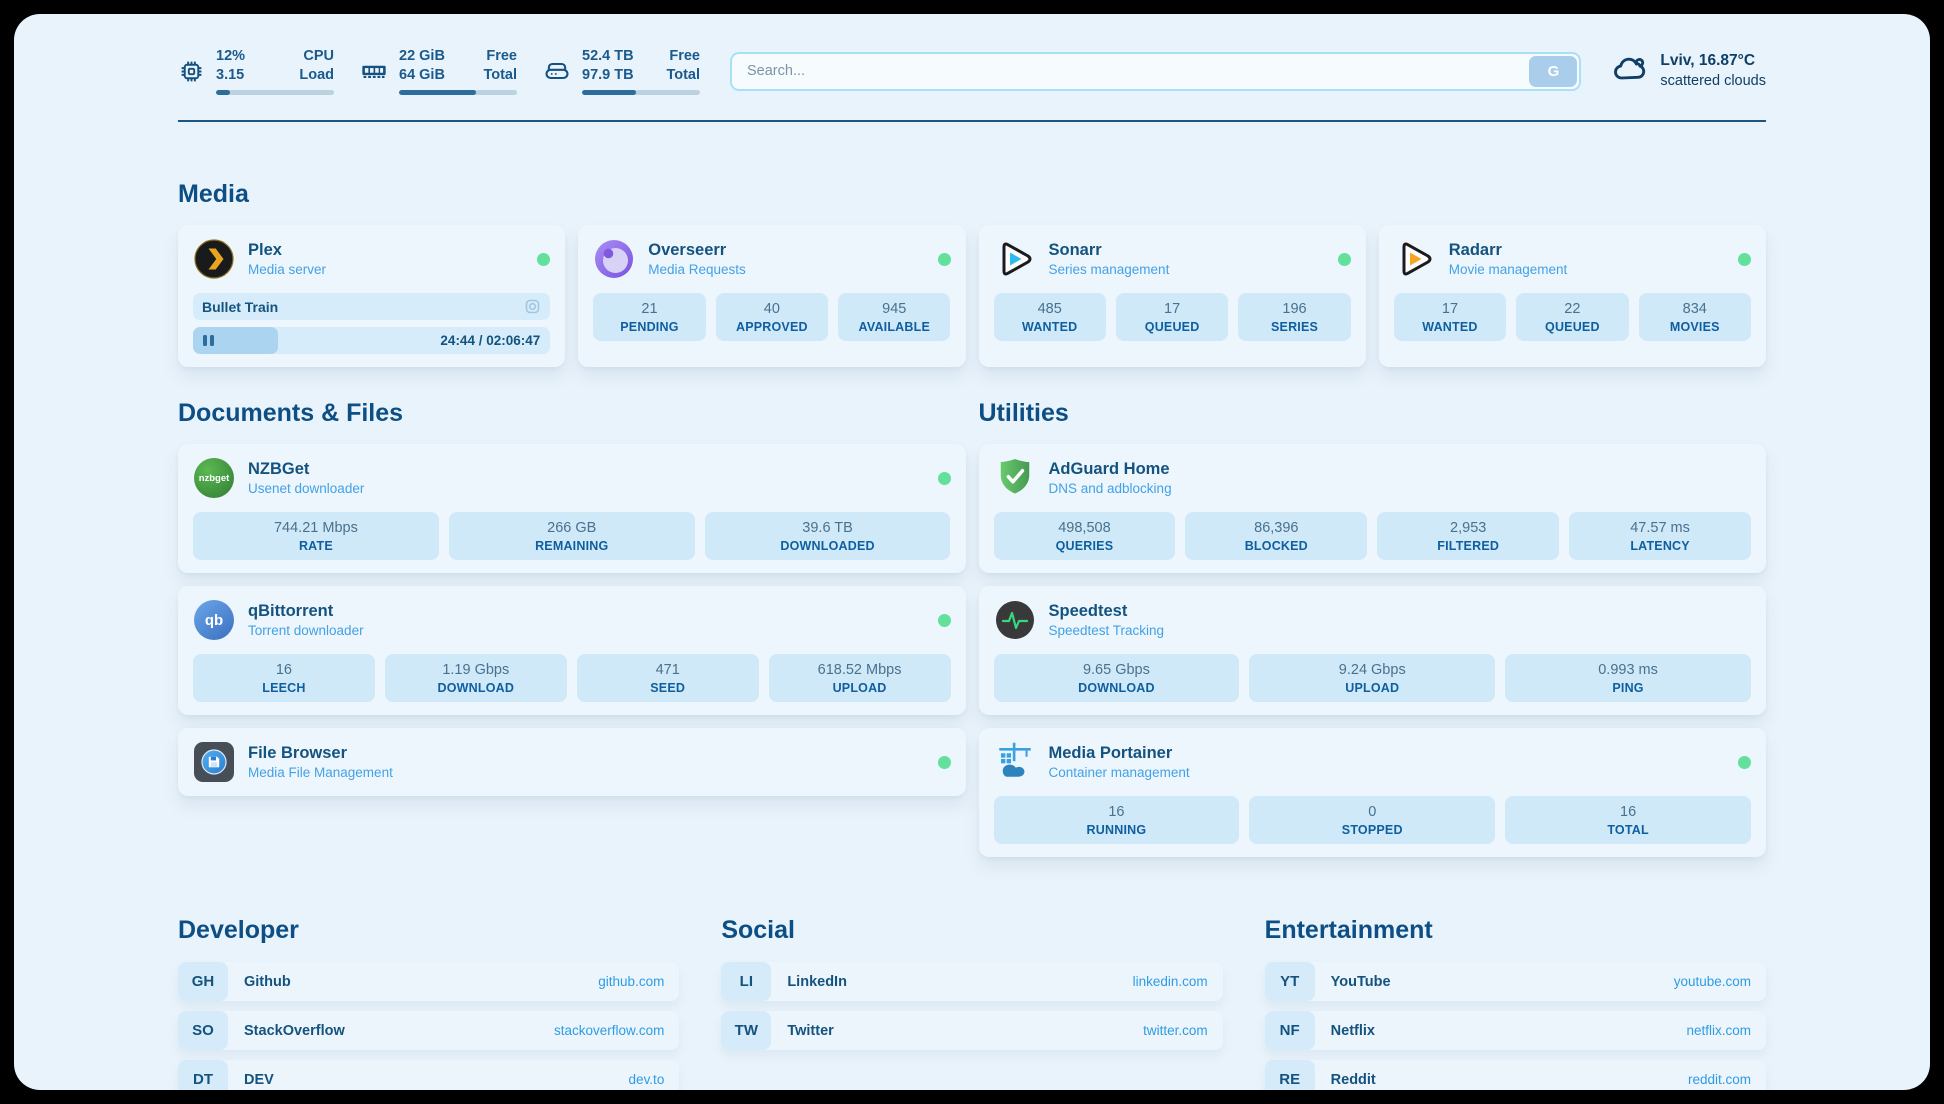  What do you see at coordinates (265, 250) in the screenshot?
I see `service-title: Plex` at bounding box center [265, 250].